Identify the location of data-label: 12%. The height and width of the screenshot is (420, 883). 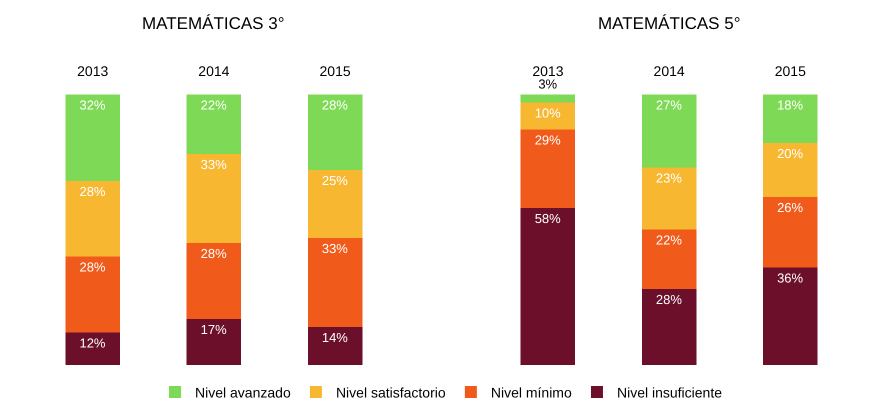
(92, 343).